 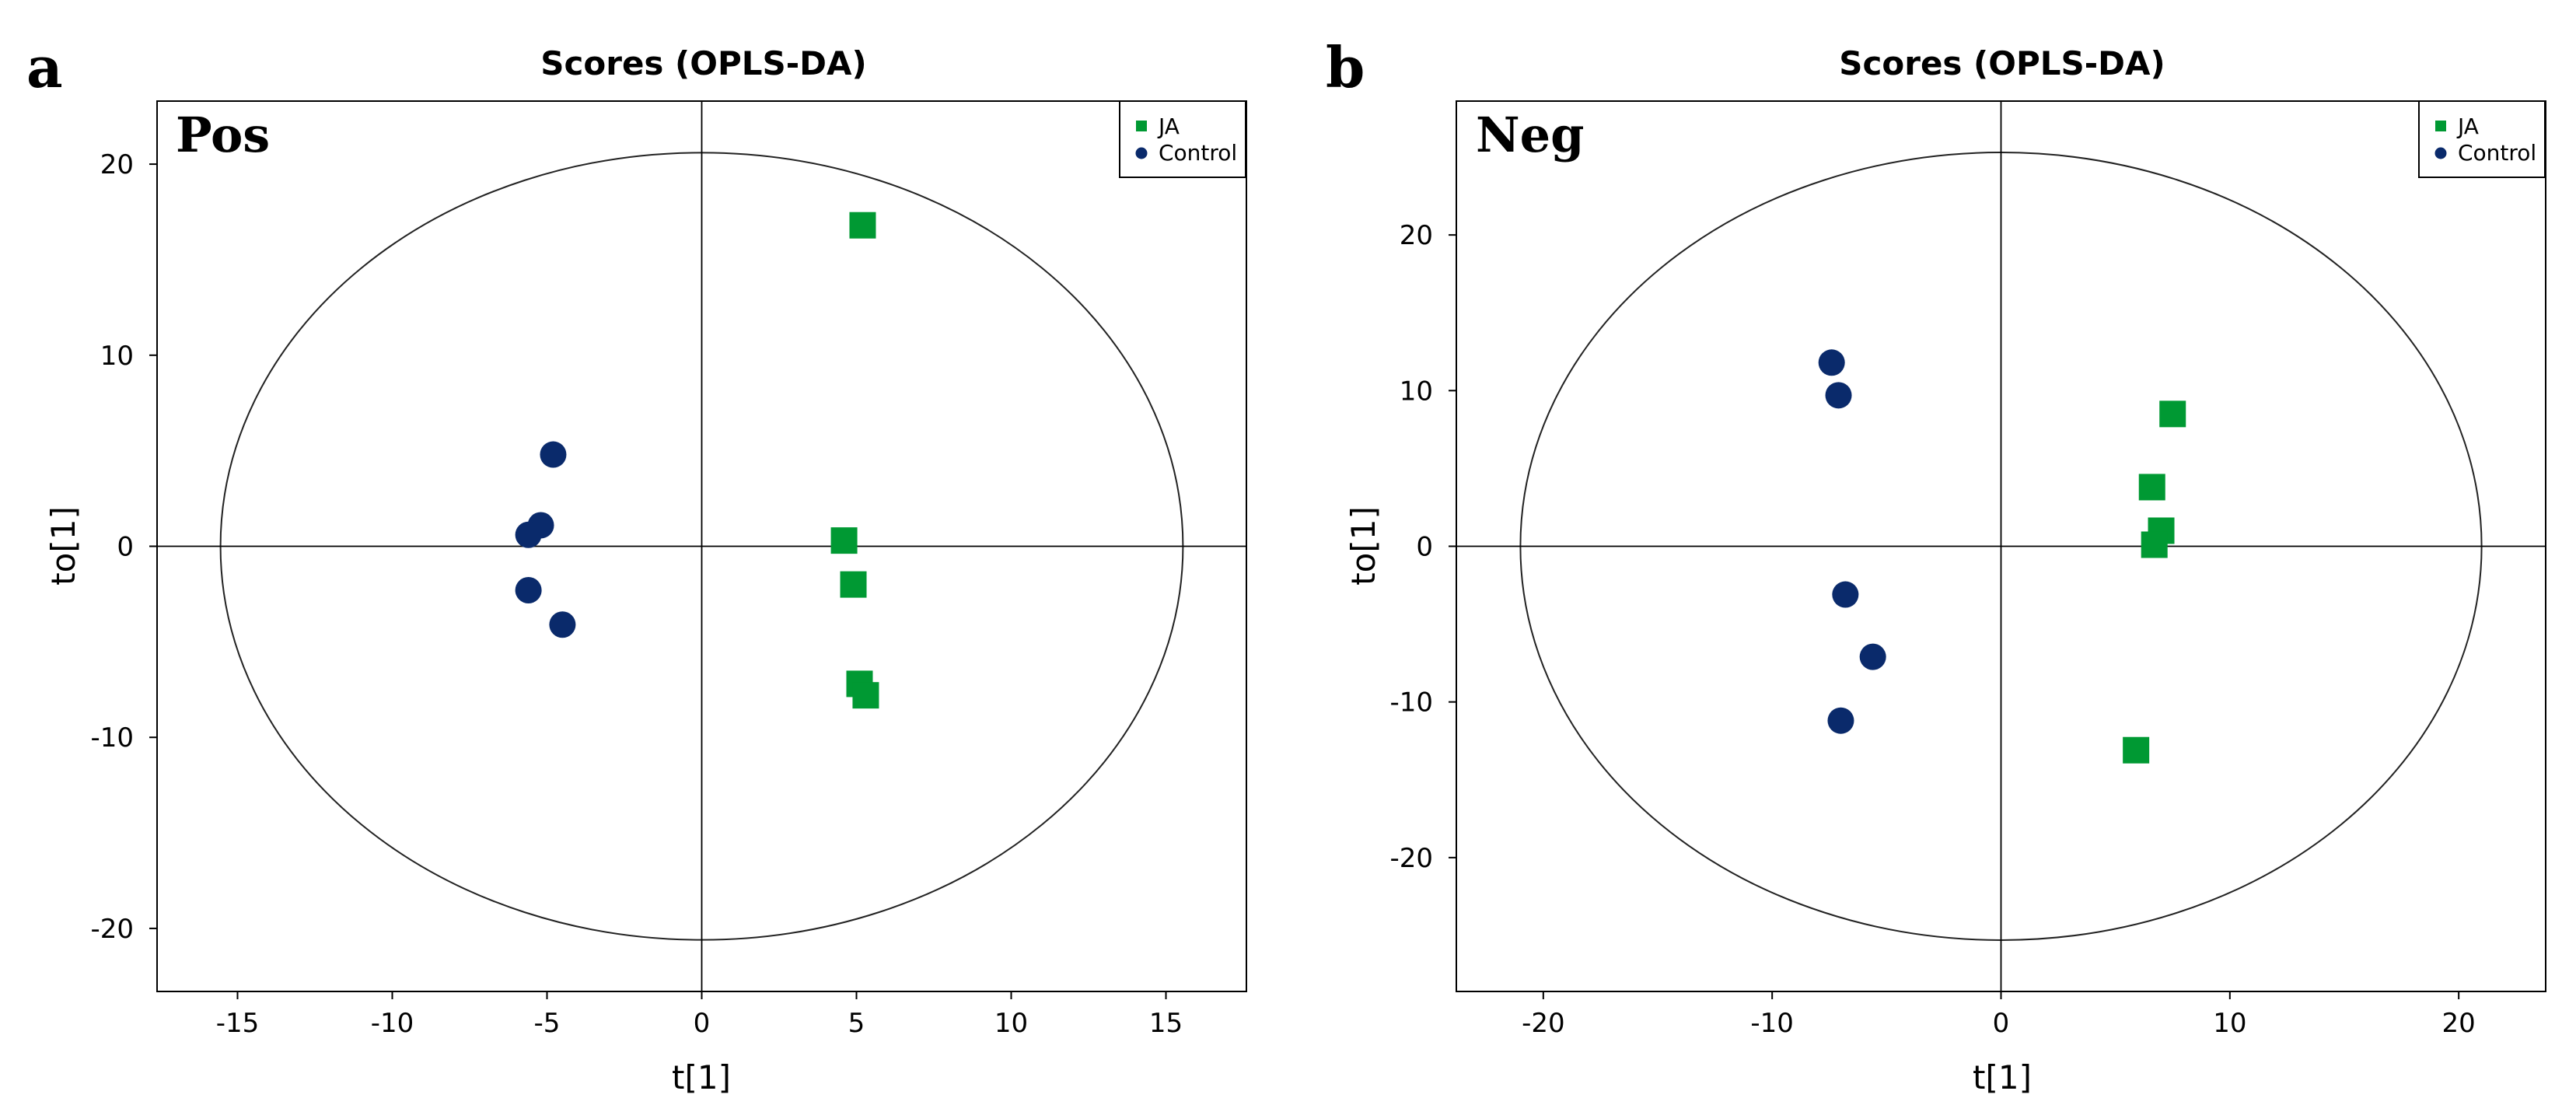 What do you see at coordinates (1198, 153) in the screenshot?
I see `panel-a-legend-control-label: Control` at bounding box center [1198, 153].